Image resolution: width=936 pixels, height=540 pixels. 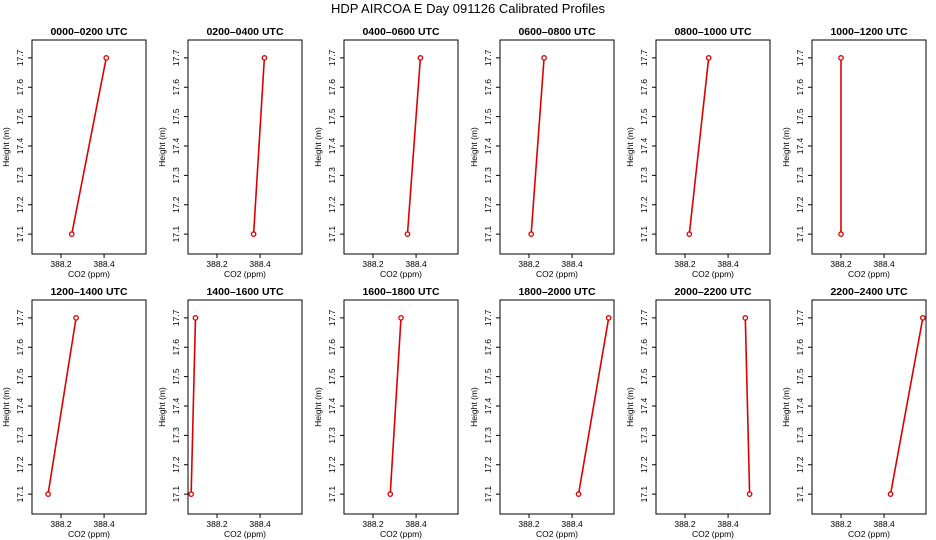 What do you see at coordinates (400, 32) in the screenshot?
I see `panel-title: 0400–0600 UTC` at bounding box center [400, 32].